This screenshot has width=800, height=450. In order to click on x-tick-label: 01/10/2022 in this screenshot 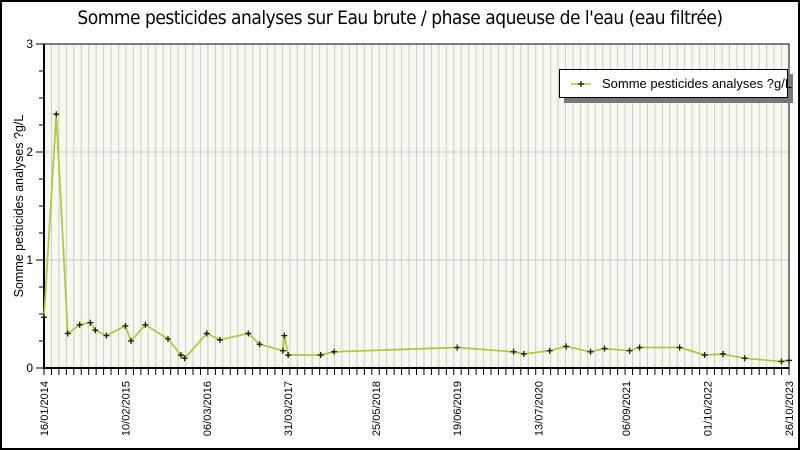, I will do `click(709, 408)`.